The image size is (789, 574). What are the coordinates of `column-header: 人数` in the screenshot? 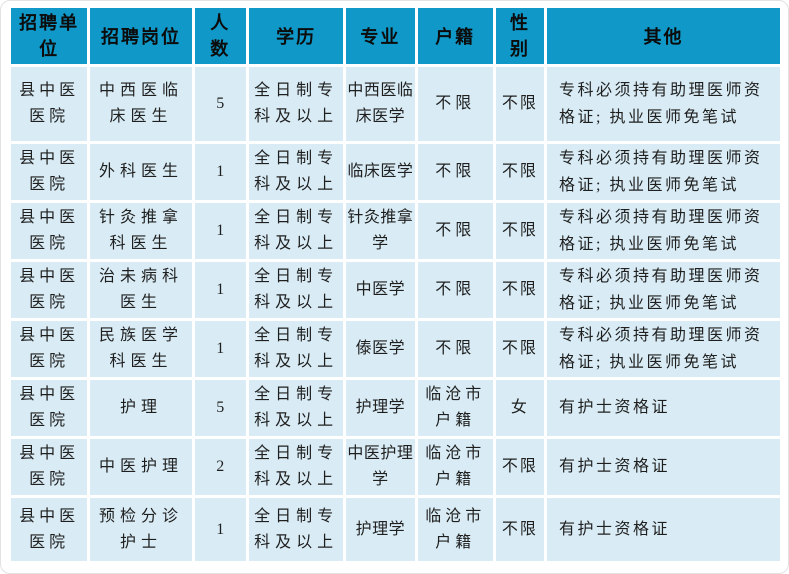 It's located at (220, 36).